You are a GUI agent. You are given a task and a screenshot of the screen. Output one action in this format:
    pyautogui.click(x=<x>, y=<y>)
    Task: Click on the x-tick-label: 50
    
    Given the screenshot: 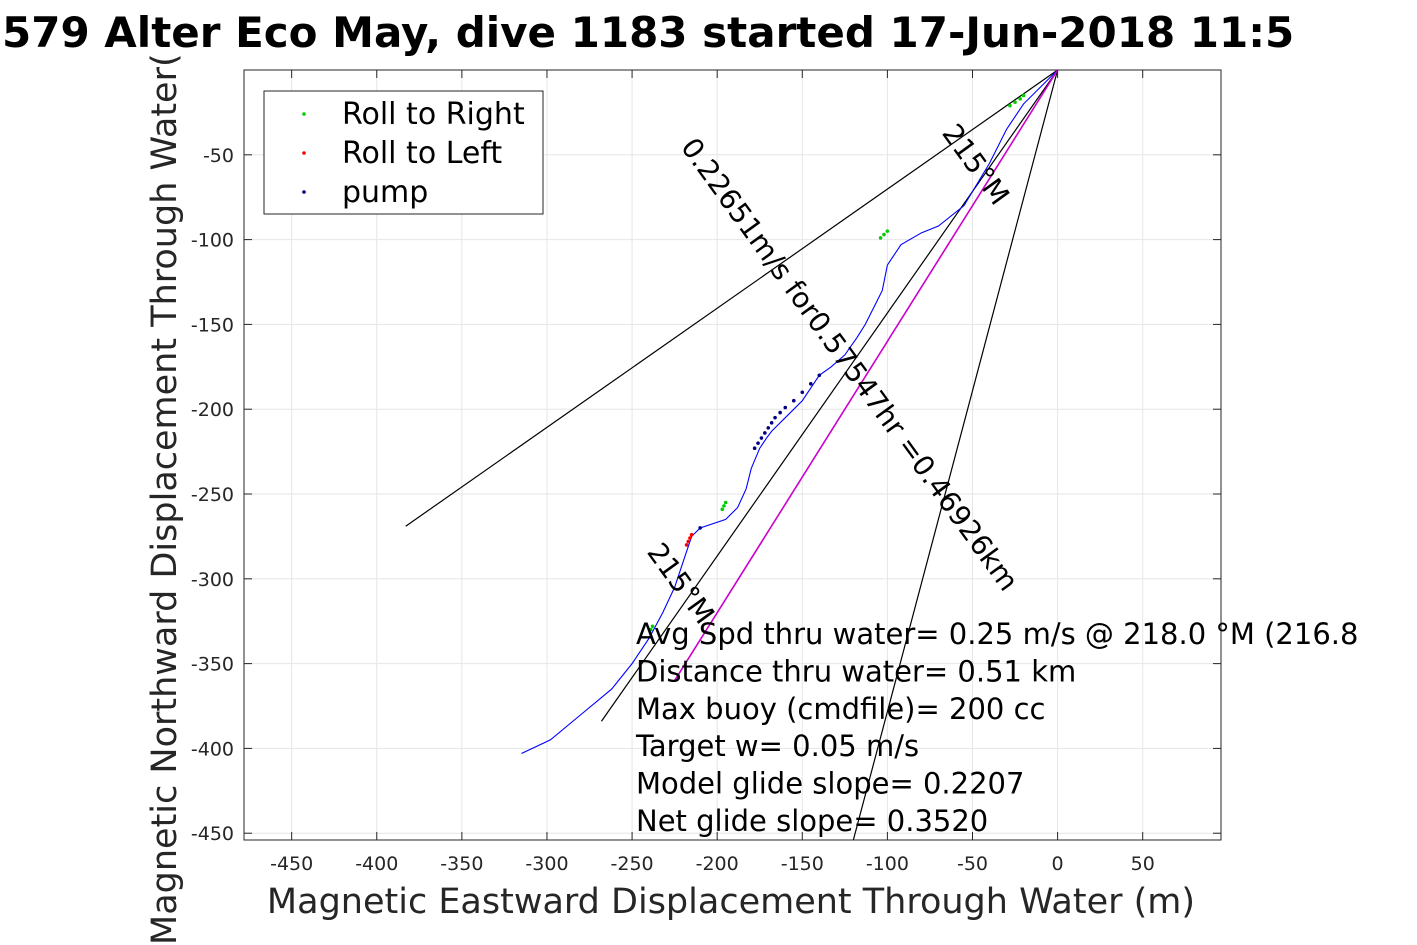 What is the action you would take?
    pyautogui.click(x=1143, y=864)
    